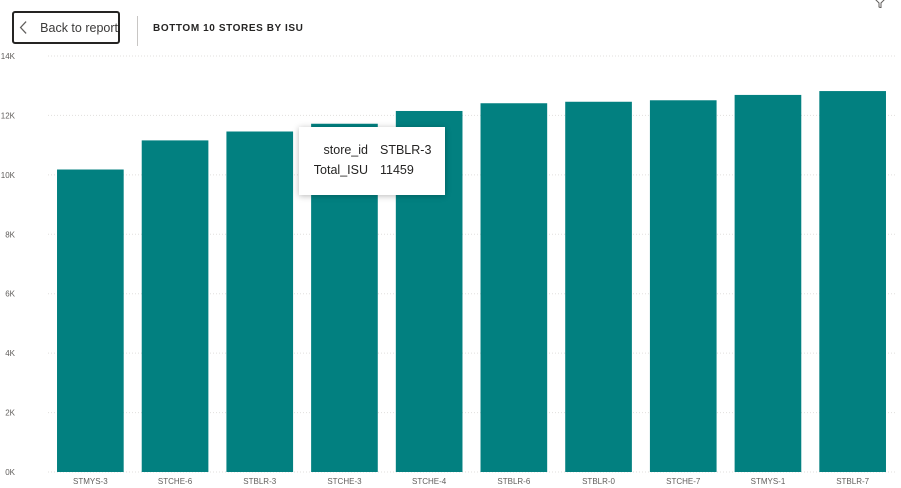 The height and width of the screenshot is (488, 901). What do you see at coordinates (344, 481) in the screenshot?
I see `x-tick-label: STCHE-3` at bounding box center [344, 481].